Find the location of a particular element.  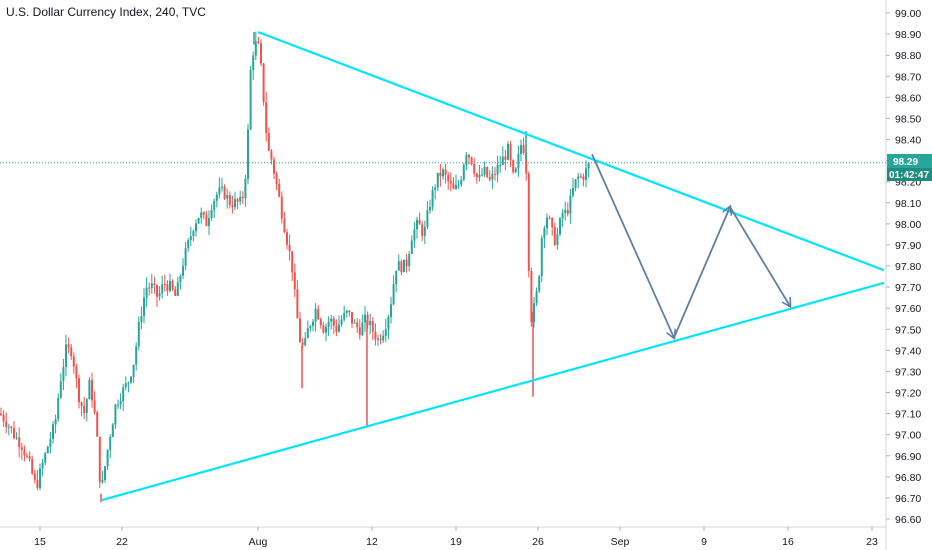

y-tick-label: 97.10 is located at coordinates (908, 415).